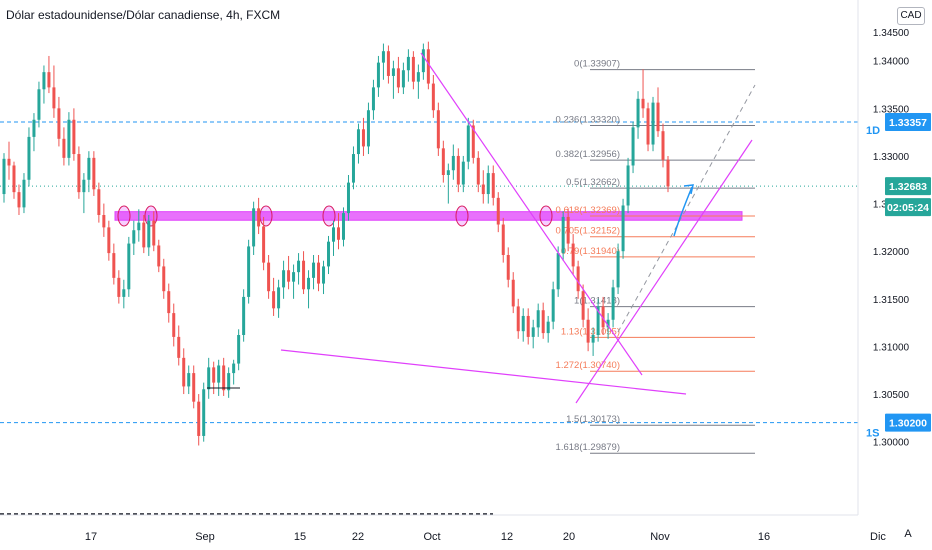 The image size is (932, 550). What do you see at coordinates (91, 537) in the screenshot?
I see `time-tick-label: 17` at bounding box center [91, 537].